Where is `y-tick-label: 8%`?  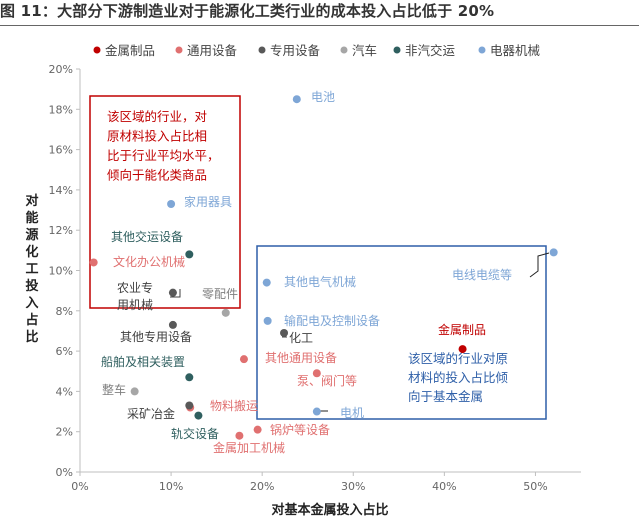
y-tick-label: 8% is located at coordinates (64, 311).